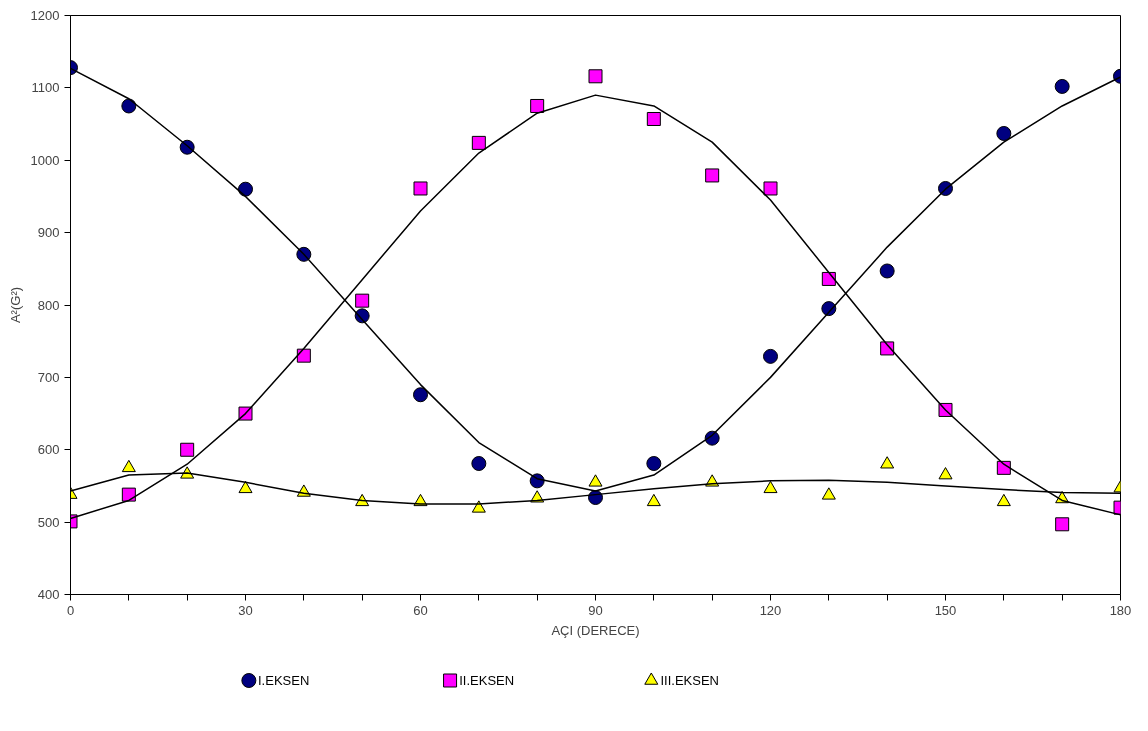  I want to click on x-tick-label: 90, so click(595, 610).